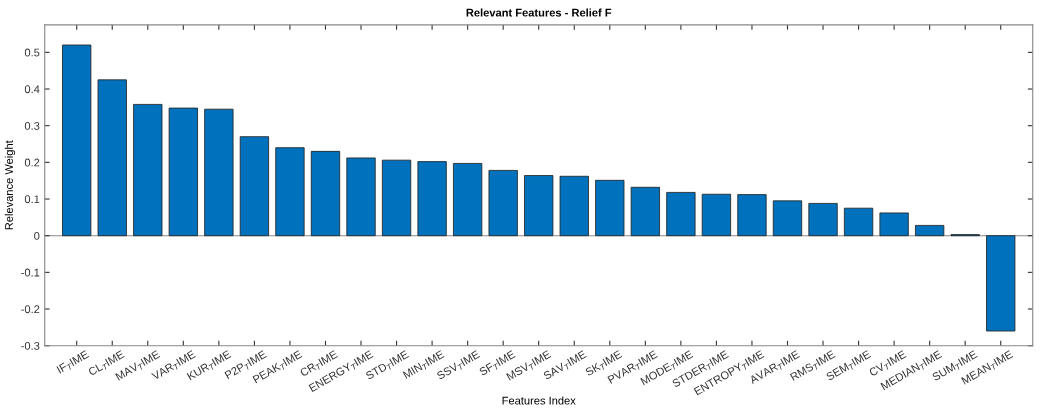 Image resolution: width=1040 pixels, height=414 pixels. I want to click on y-tick-label: 0.4, so click(32, 89).